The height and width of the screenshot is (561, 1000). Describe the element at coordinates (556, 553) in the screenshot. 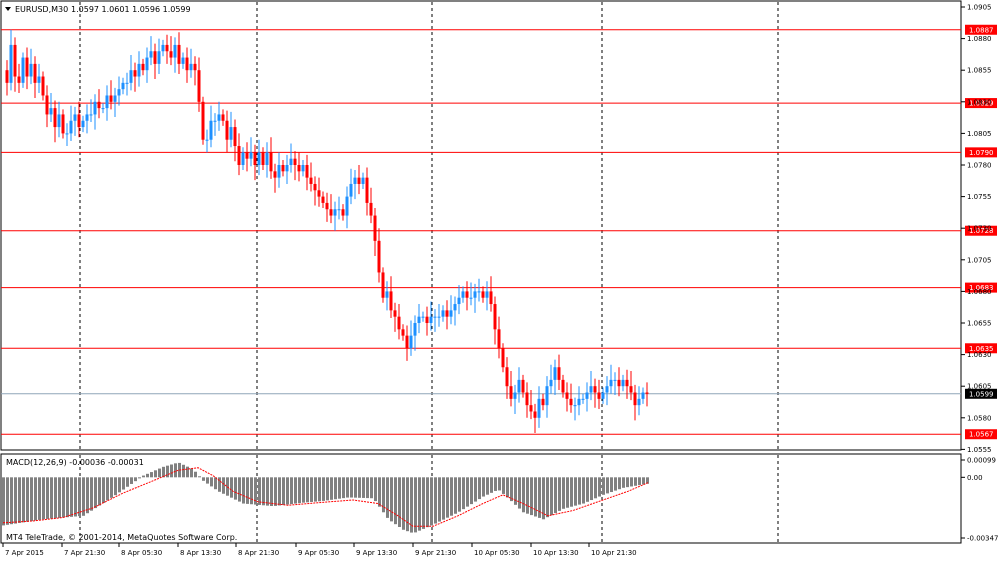

I see `time-tick-label: 10 Apr 13:30` at that location.